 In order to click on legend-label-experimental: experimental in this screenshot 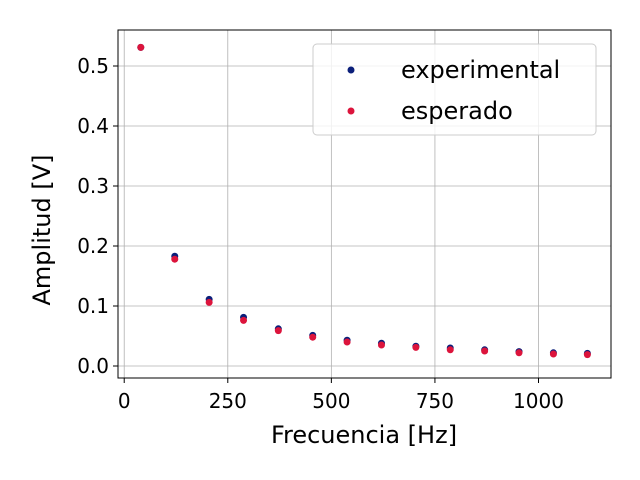, I will do `click(480, 70)`.